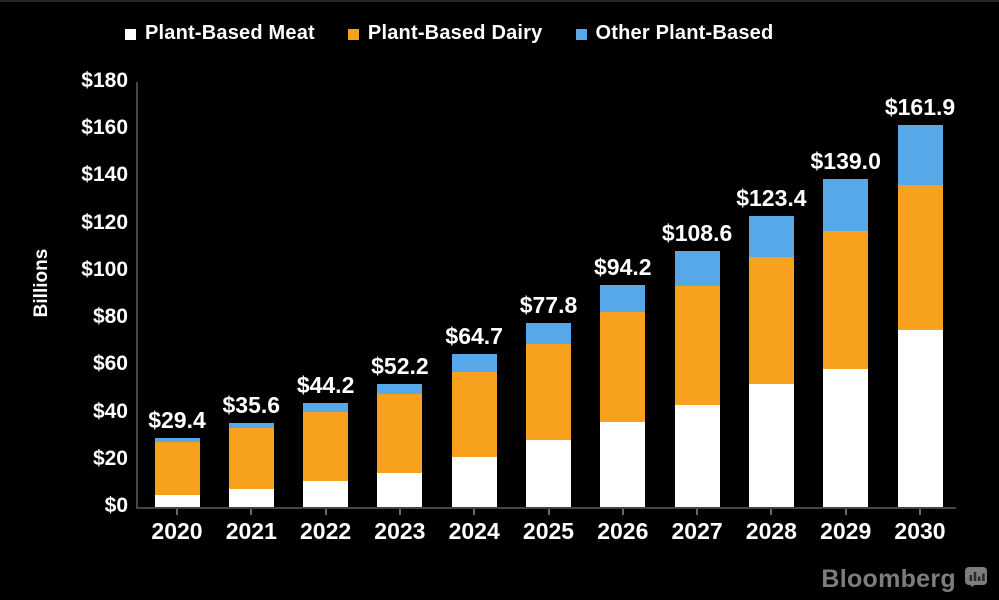  What do you see at coordinates (623, 266) in the screenshot?
I see `bar-total-label: $94.2` at bounding box center [623, 266].